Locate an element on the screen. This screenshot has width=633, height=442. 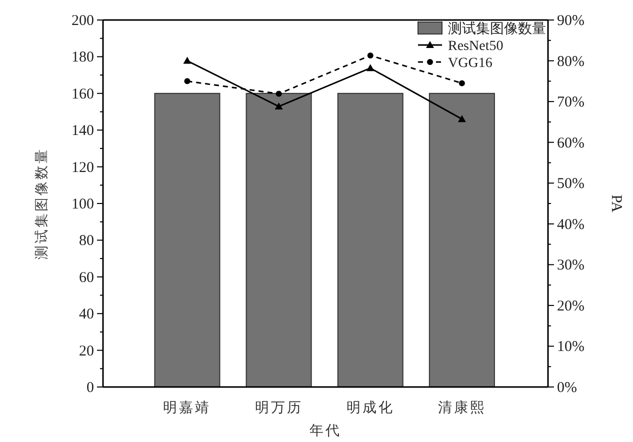
y-tick-label: 80 is located at coordinates (86, 241).